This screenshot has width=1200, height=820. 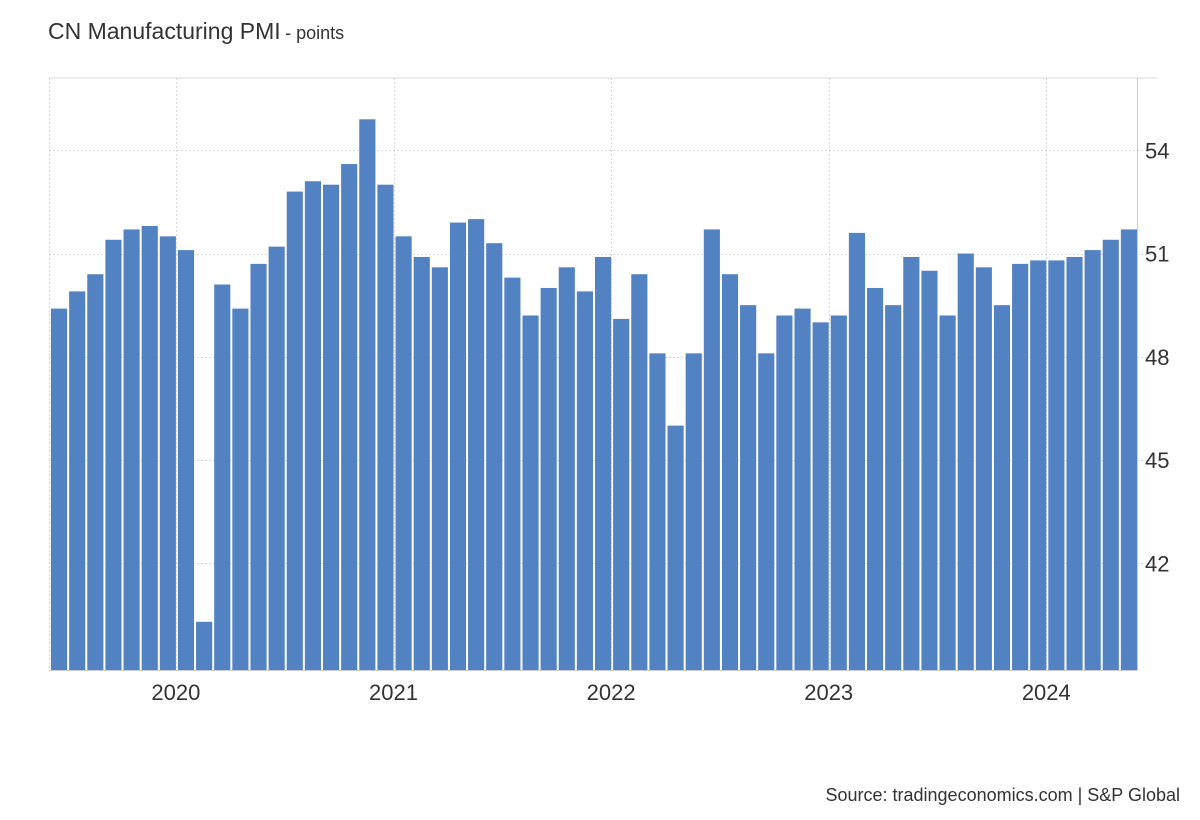 I want to click on x-tick-label: 2024, so click(x=1046, y=692).